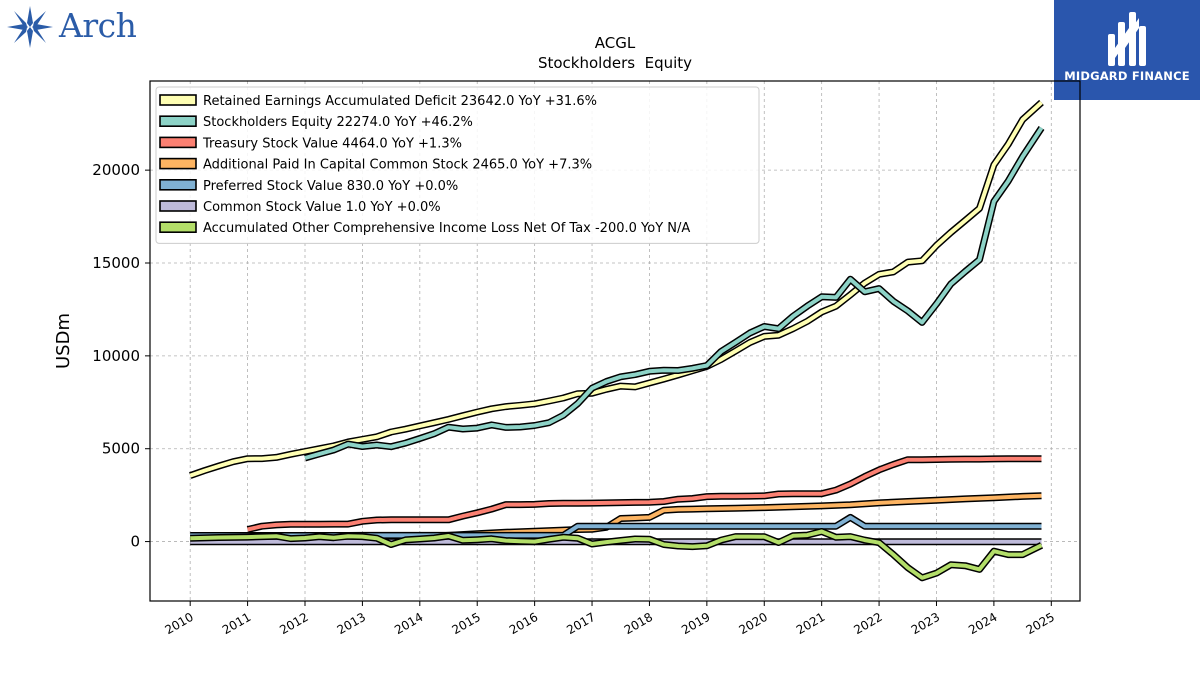 This screenshot has height=675, width=1200. I want to click on legend-item: Common Stock Value 1.0 YoY +0.0%, so click(300, 207).